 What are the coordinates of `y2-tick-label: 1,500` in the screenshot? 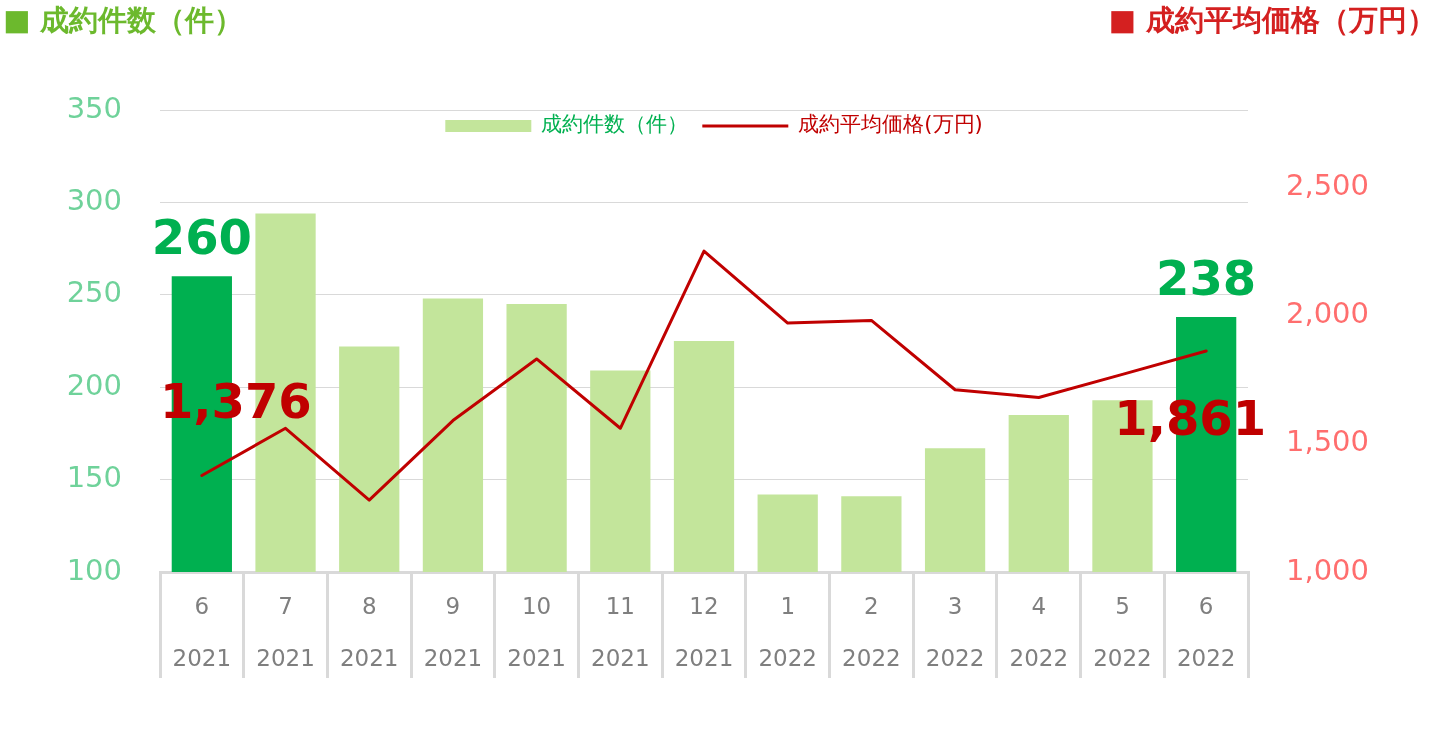 It's located at (1328, 441).